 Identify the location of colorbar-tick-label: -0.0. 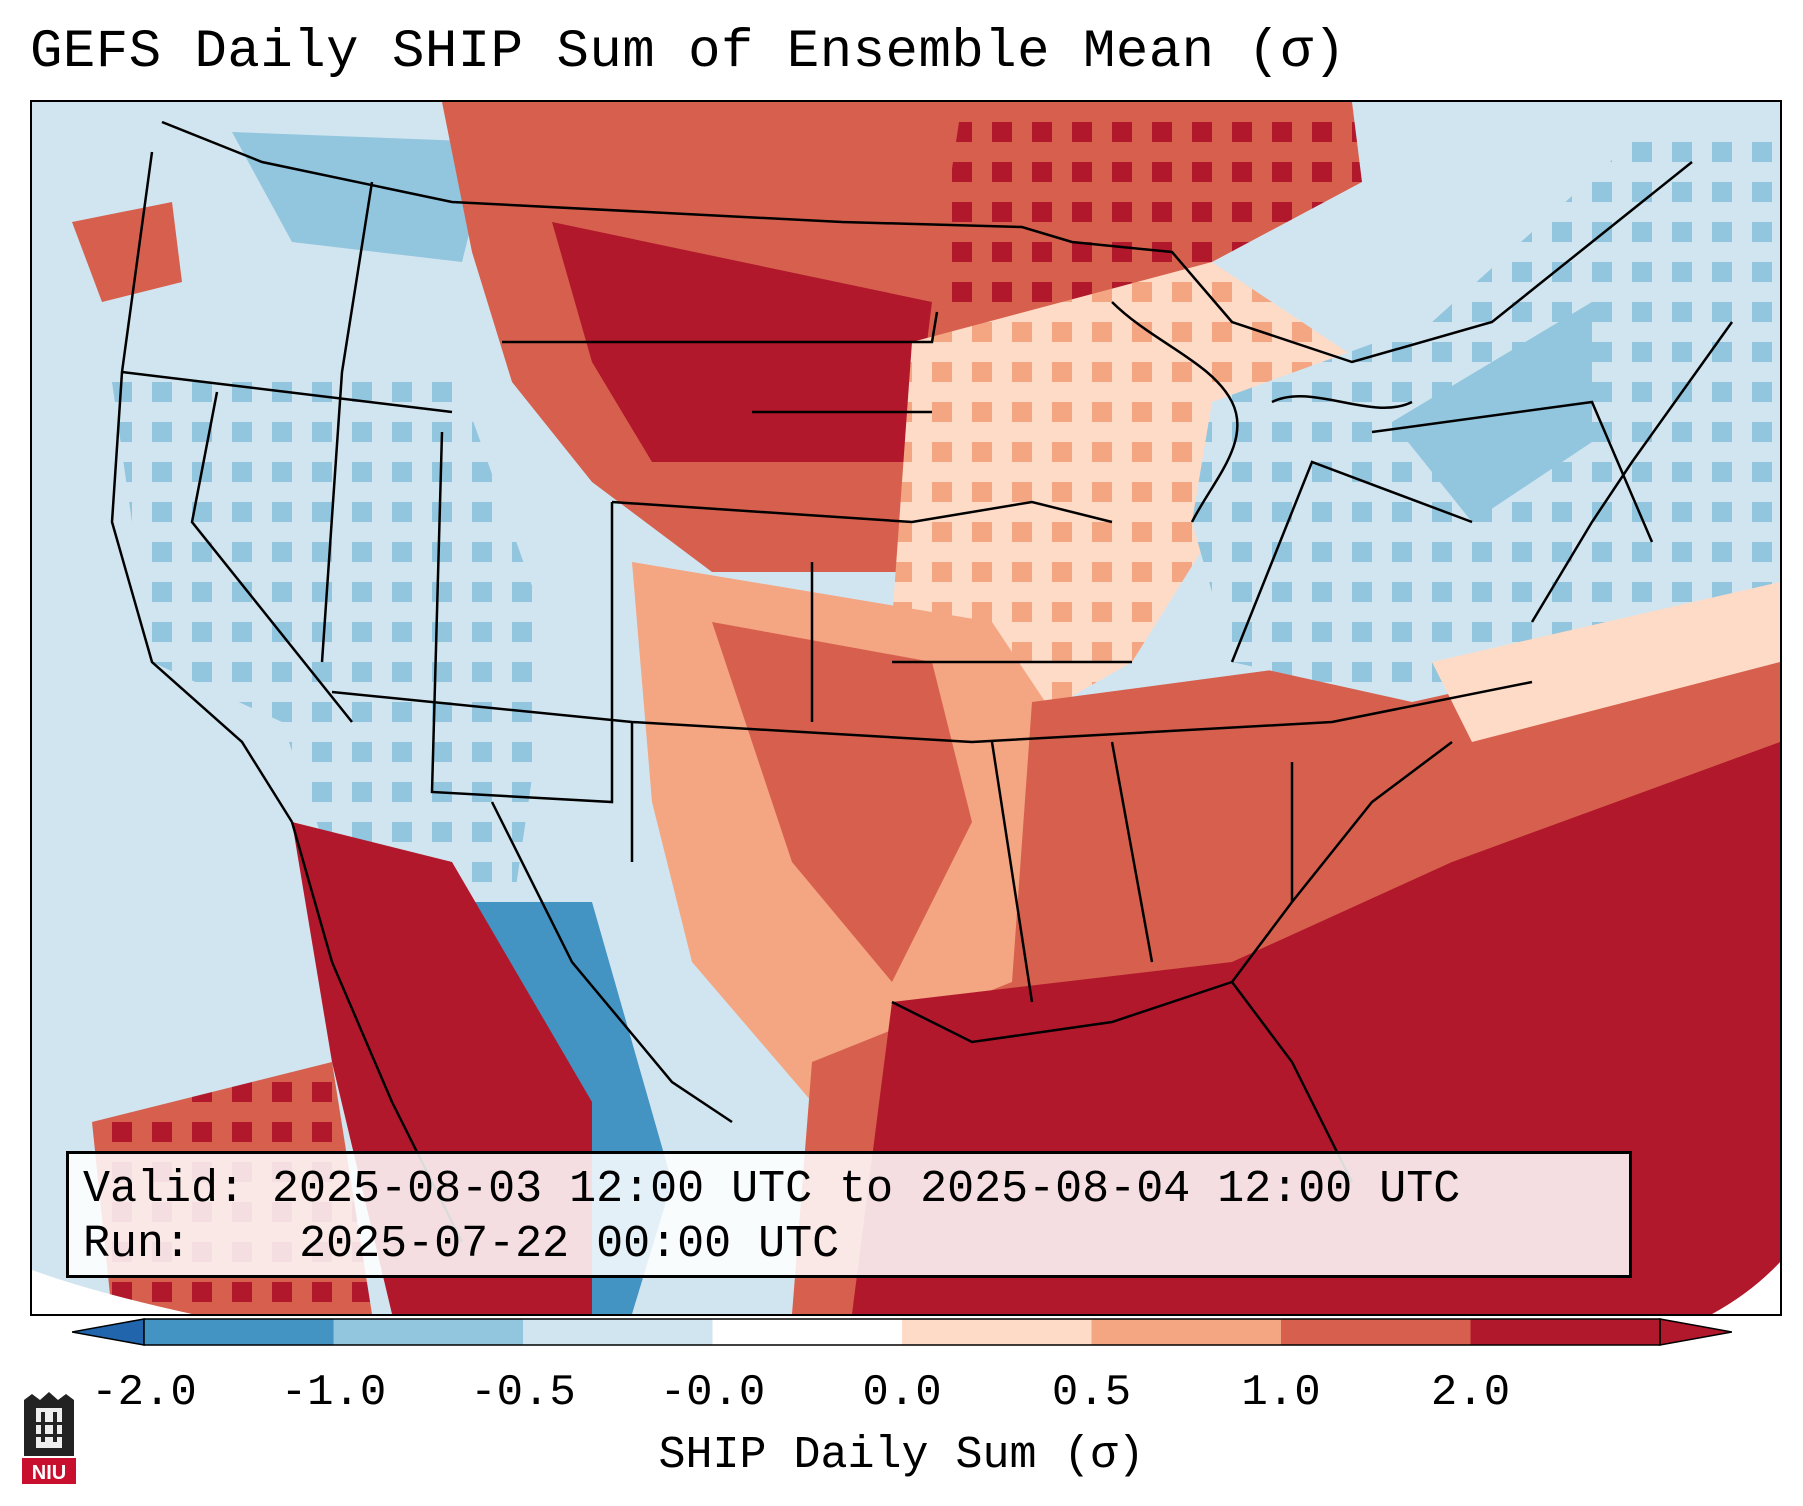
(712, 1393).